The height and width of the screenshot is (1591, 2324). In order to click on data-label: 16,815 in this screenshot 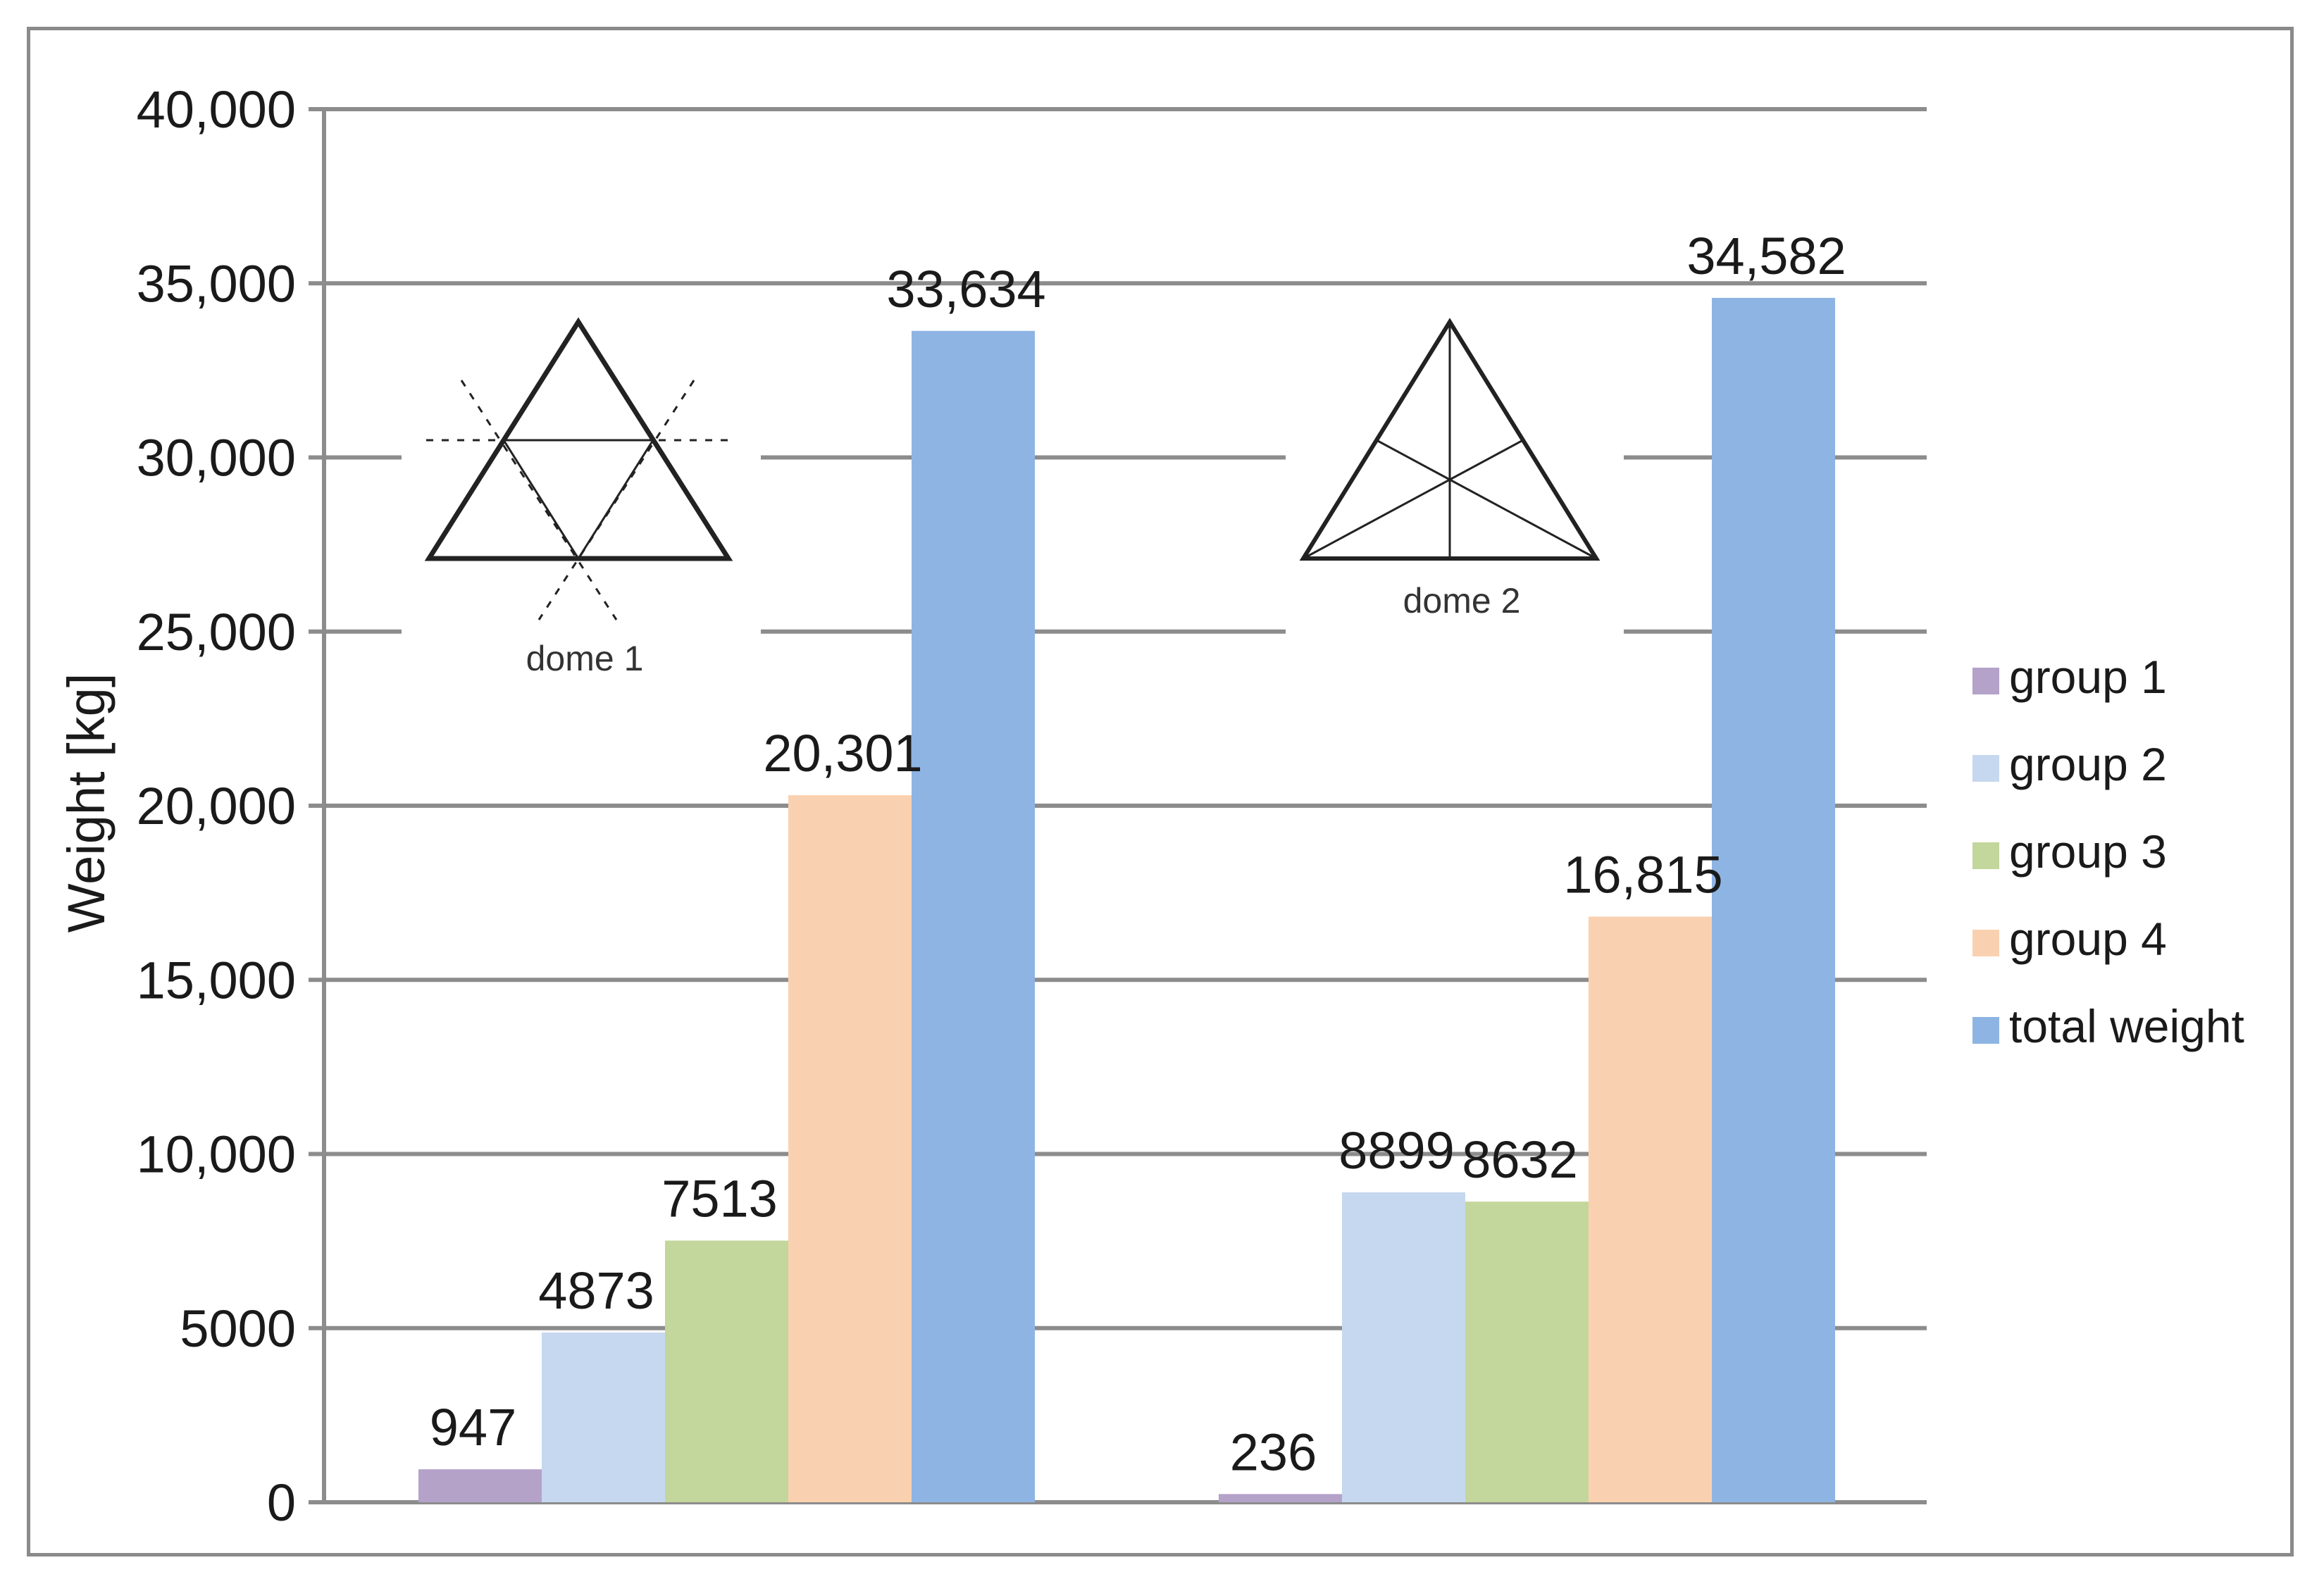, I will do `click(1642, 874)`.